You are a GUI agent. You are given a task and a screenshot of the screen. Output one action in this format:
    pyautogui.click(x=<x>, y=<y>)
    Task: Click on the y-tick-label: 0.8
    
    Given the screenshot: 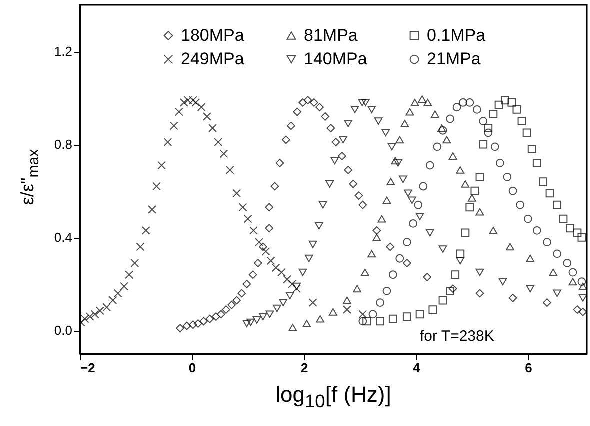 What is the action you would take?
    pyautogui.click(x=63, y=144)
    